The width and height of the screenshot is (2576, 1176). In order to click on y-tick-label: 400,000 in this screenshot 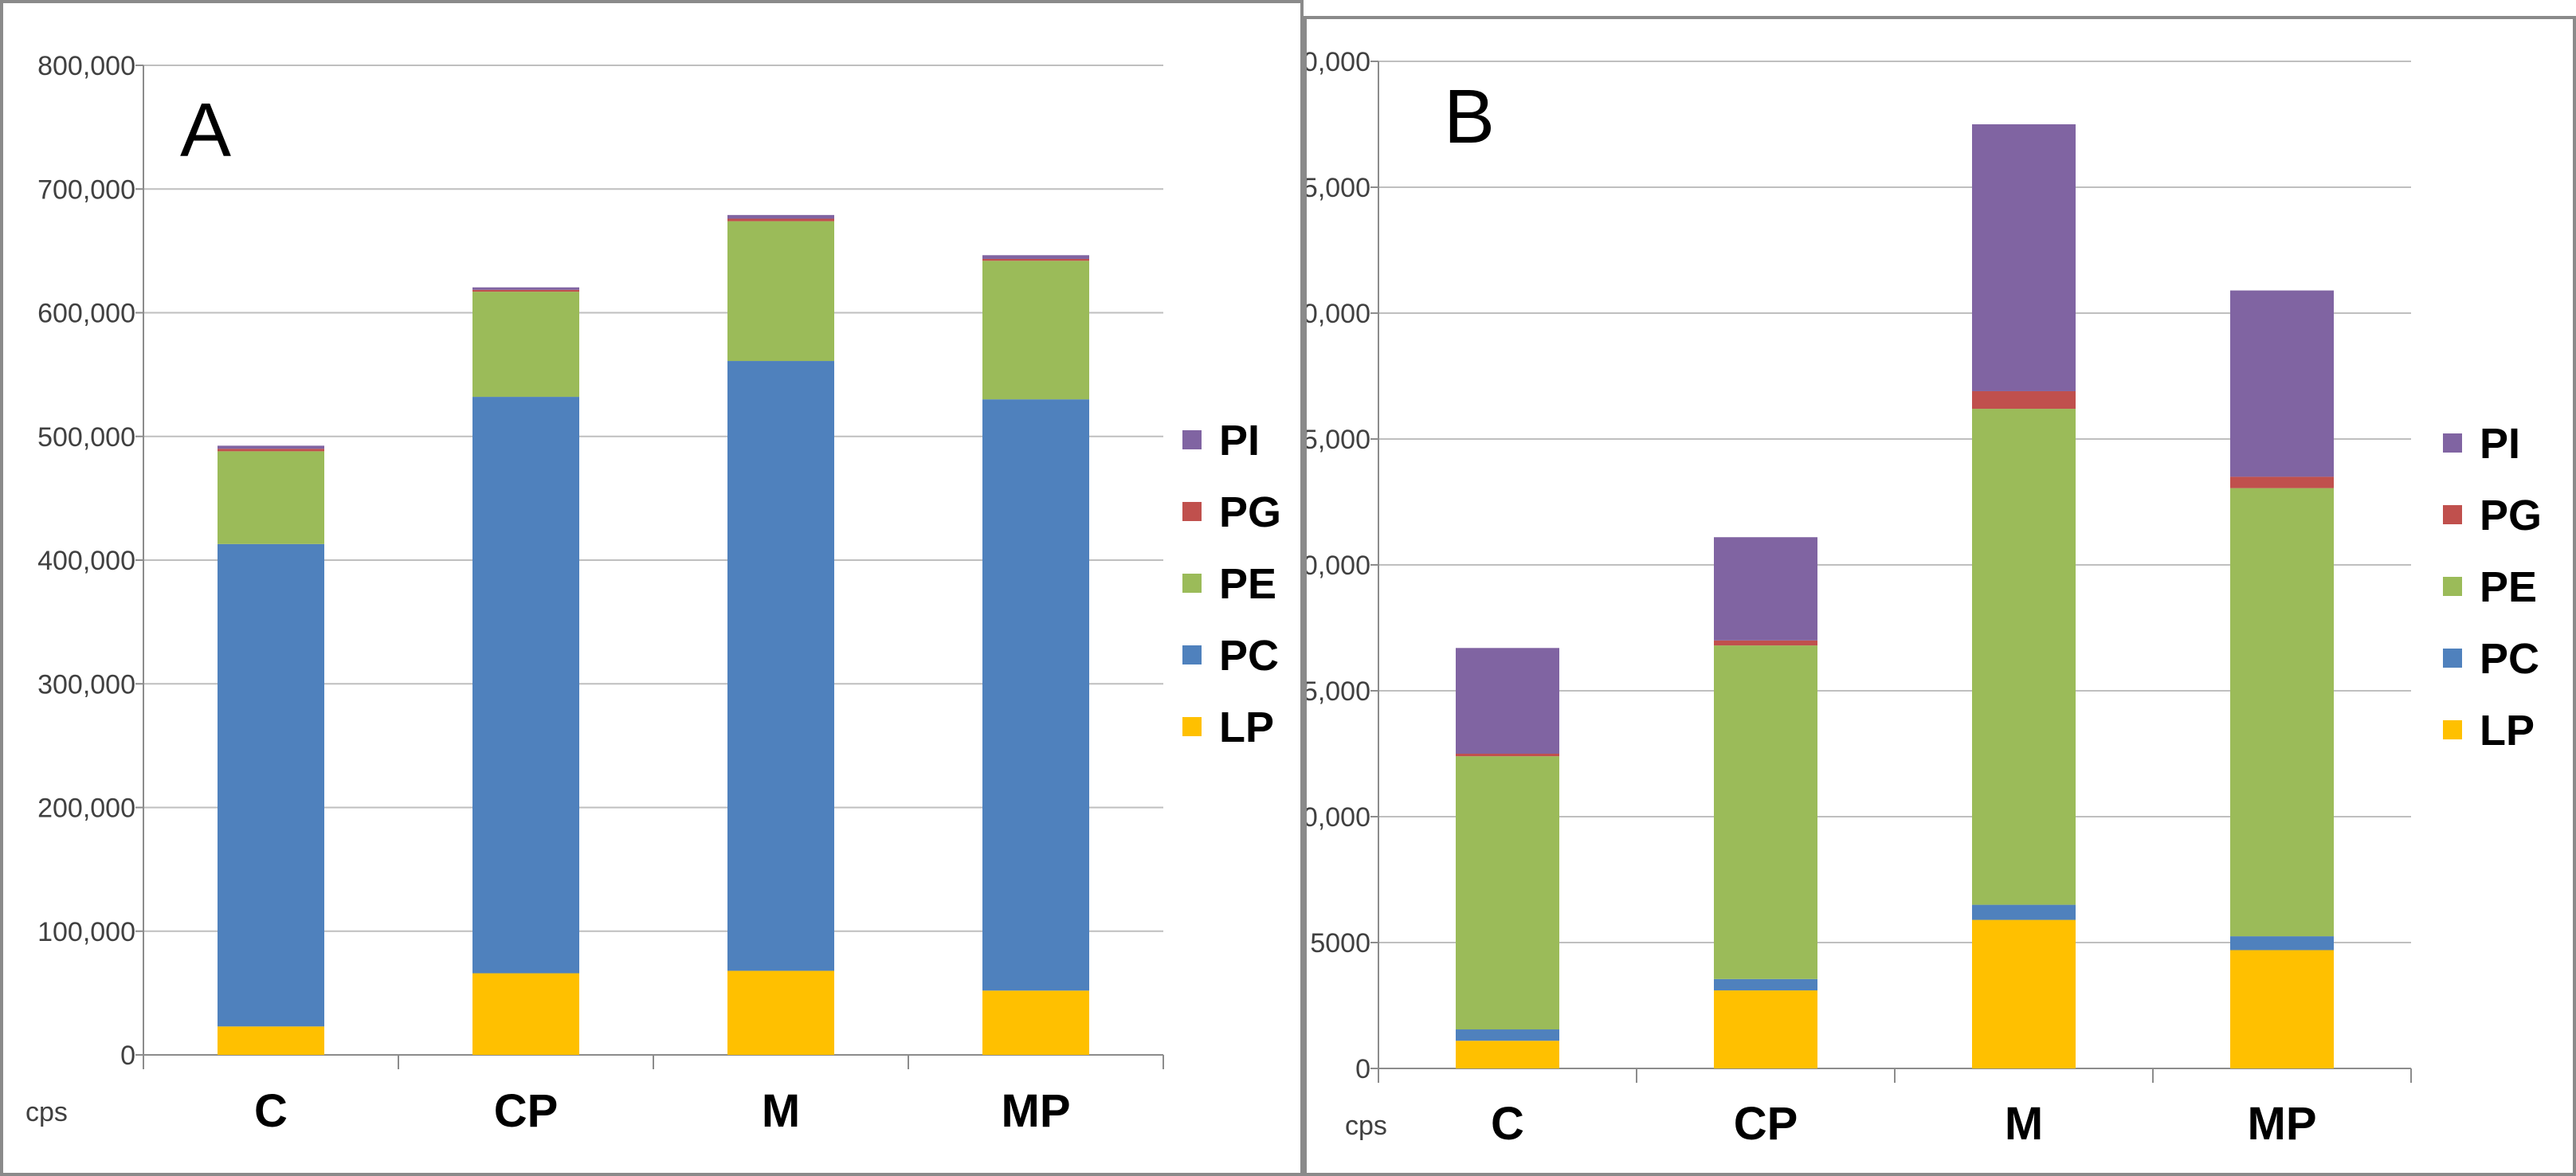, I will do `click(86, 561)`.